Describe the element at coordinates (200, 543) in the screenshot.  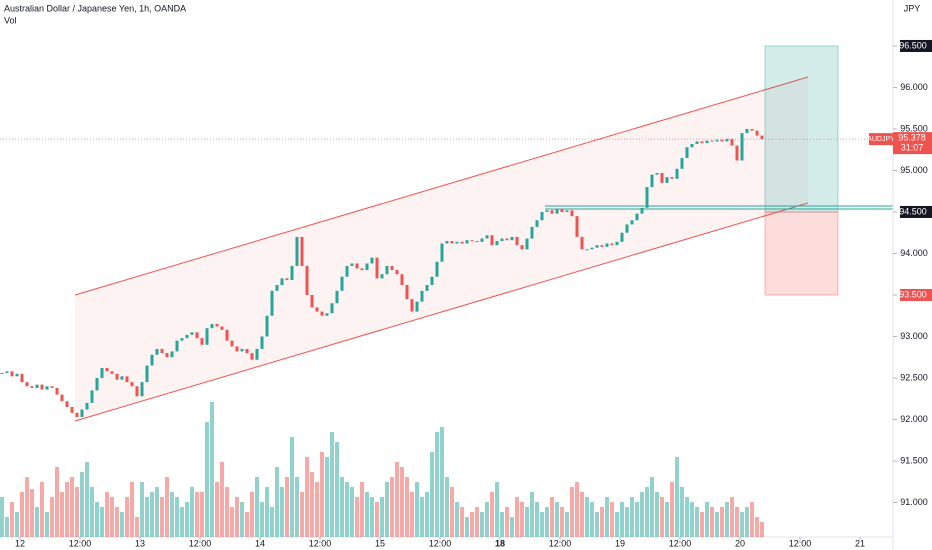
I see `x-tick-label: 12:00` at that location.